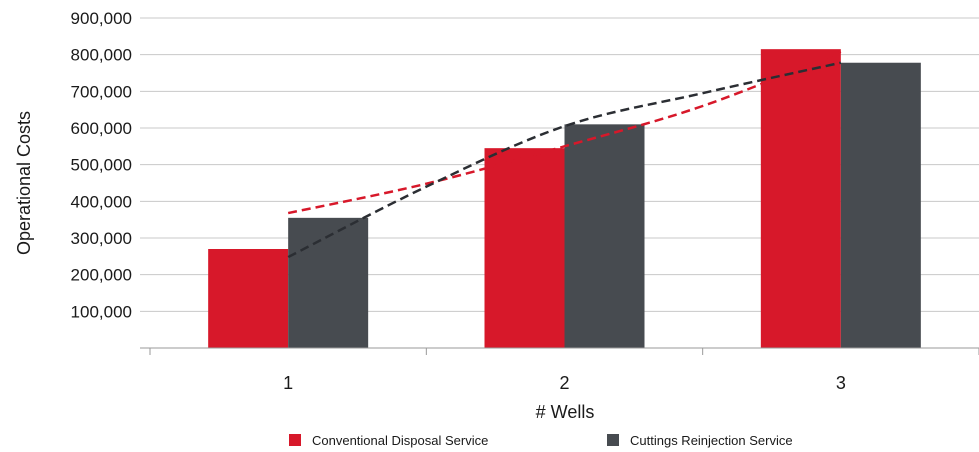  I want to click on y-tick-label: 200,000, so click(101, 275).